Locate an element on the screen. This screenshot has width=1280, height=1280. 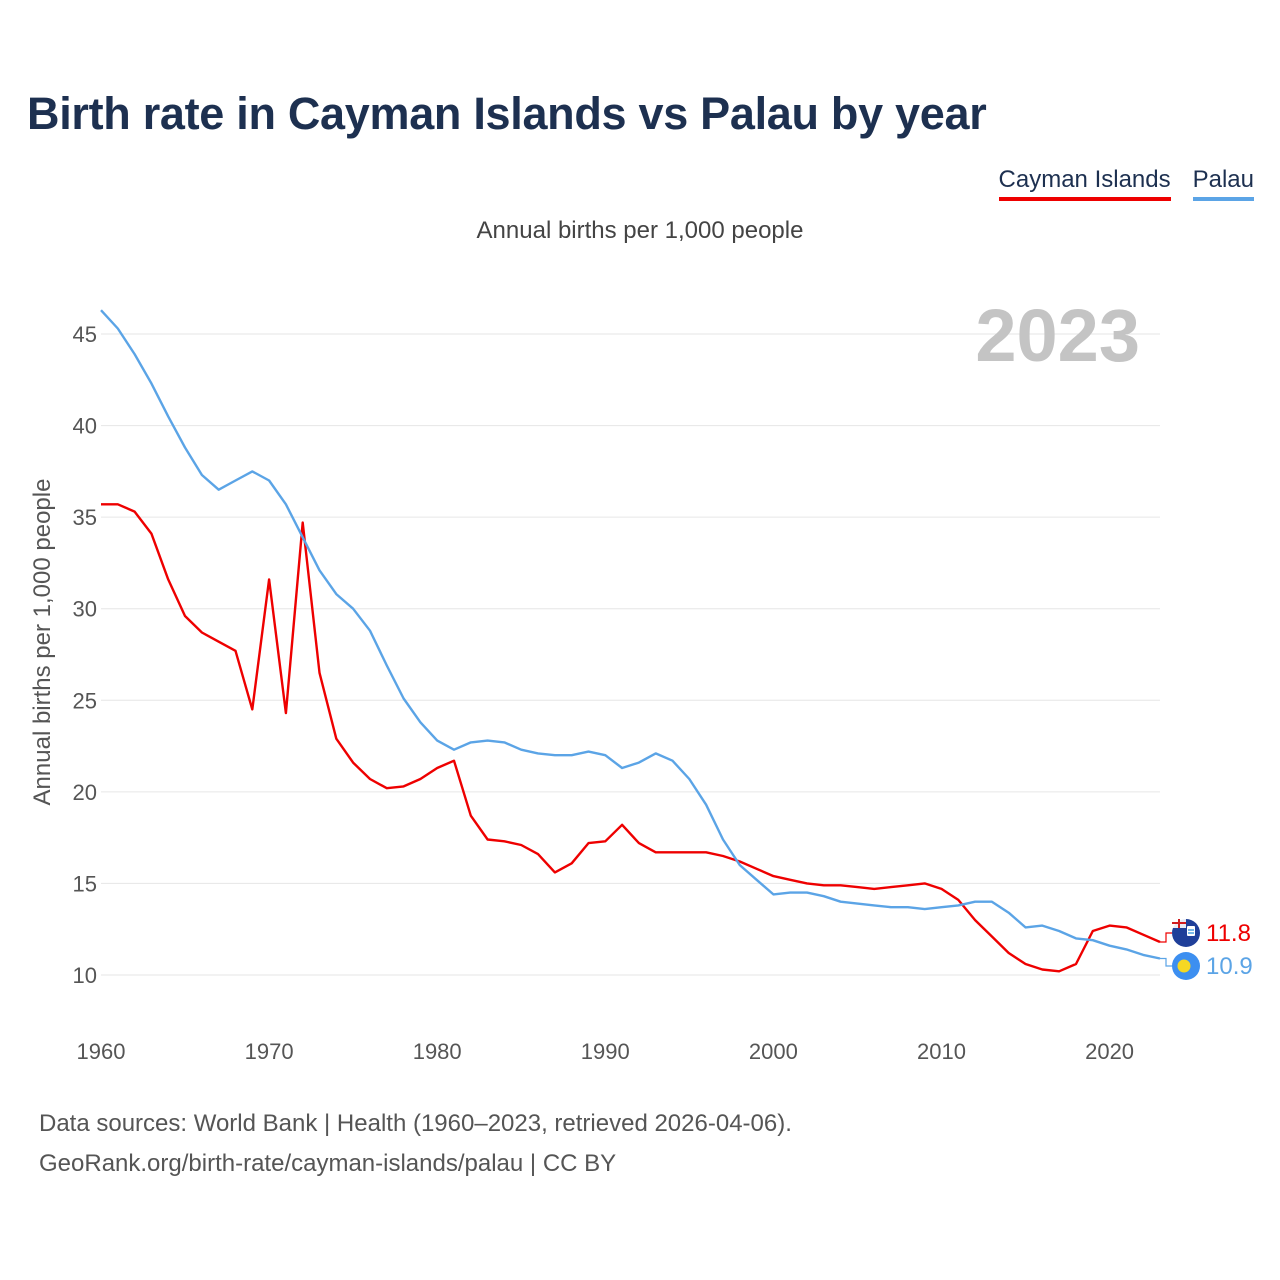
x-tick-label-1960: 1960 is located at coordinates (101, 1051).